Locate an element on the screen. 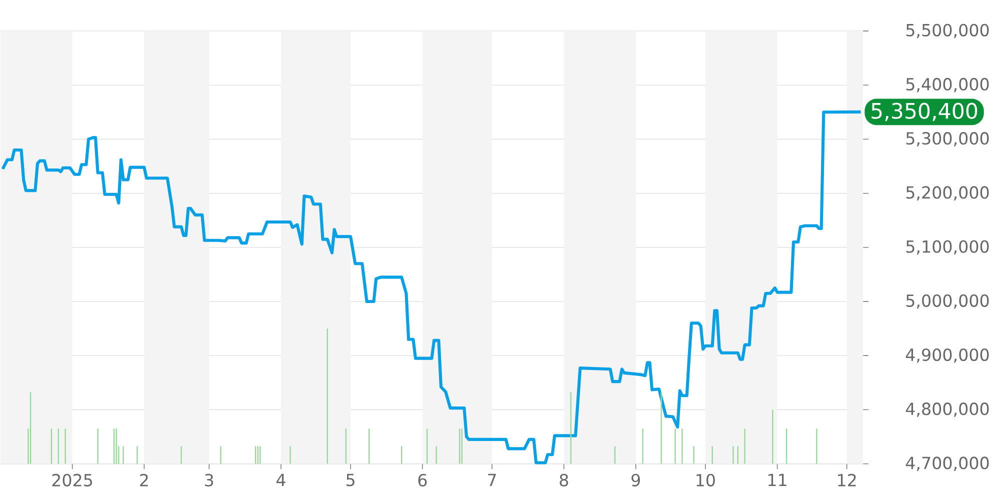 The width and height of the screenshot is (1000, 500). x-tick-label: 2025 is located at coordinates (72, 480).